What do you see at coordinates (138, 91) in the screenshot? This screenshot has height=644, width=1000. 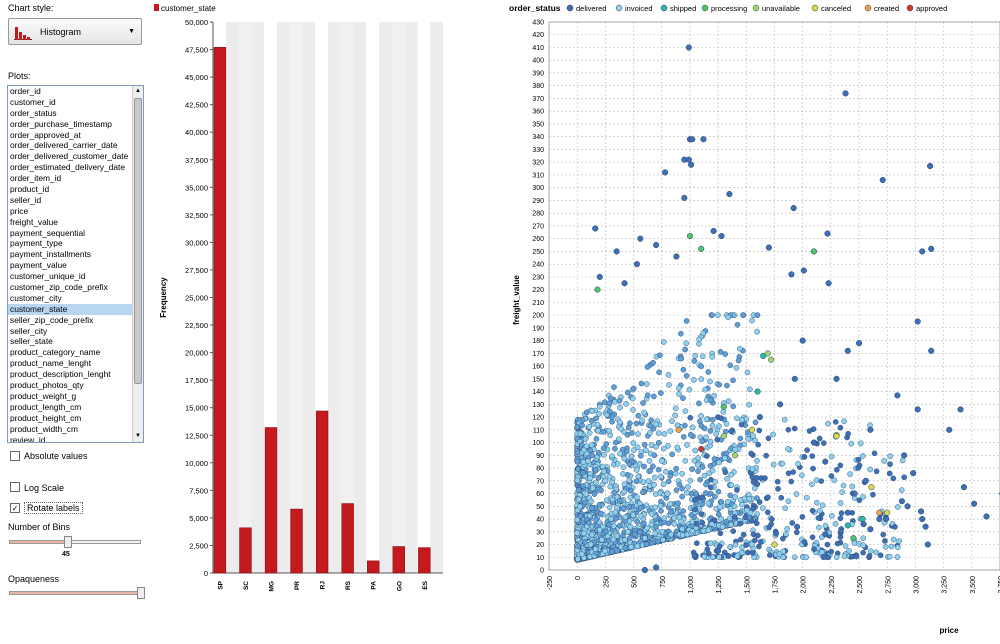 I see `scroll-up-icon: ▲` at bounding box center [138, 91].